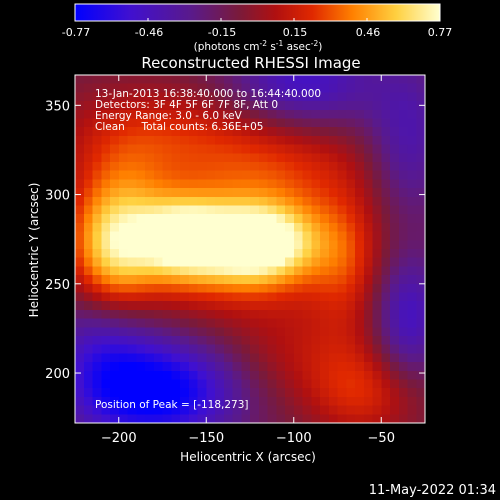  I want to click on x-tick-label: −200, so click(119, 438).